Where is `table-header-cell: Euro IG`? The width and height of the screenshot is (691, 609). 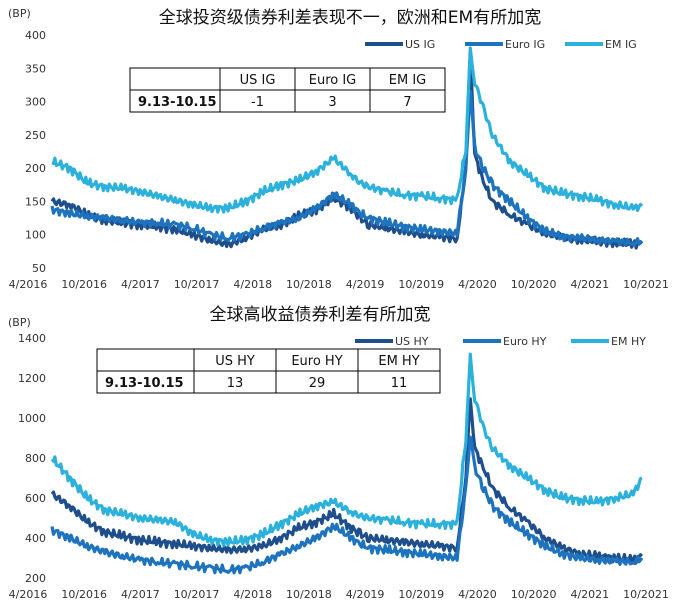 table-header-cell: Euro IG is located at coordinates (333, 80).